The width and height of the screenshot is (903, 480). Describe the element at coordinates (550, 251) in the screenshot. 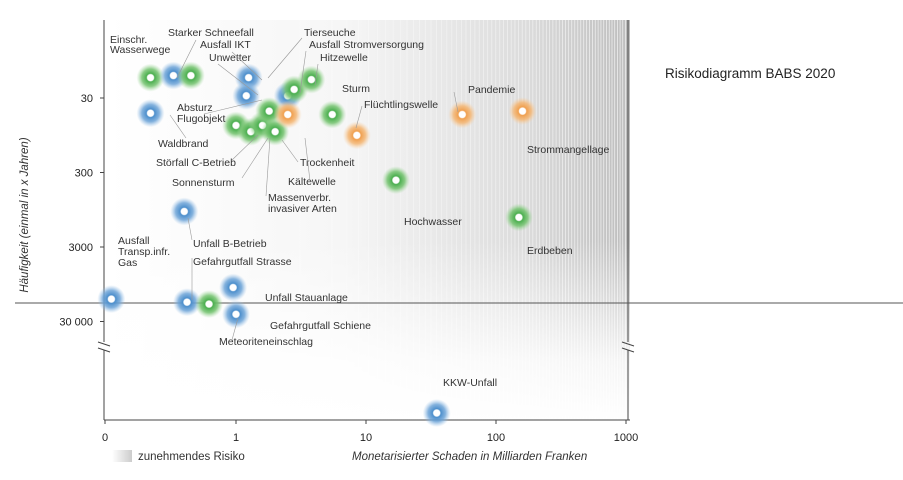

I see `point-label: Erdbeben` at that location.